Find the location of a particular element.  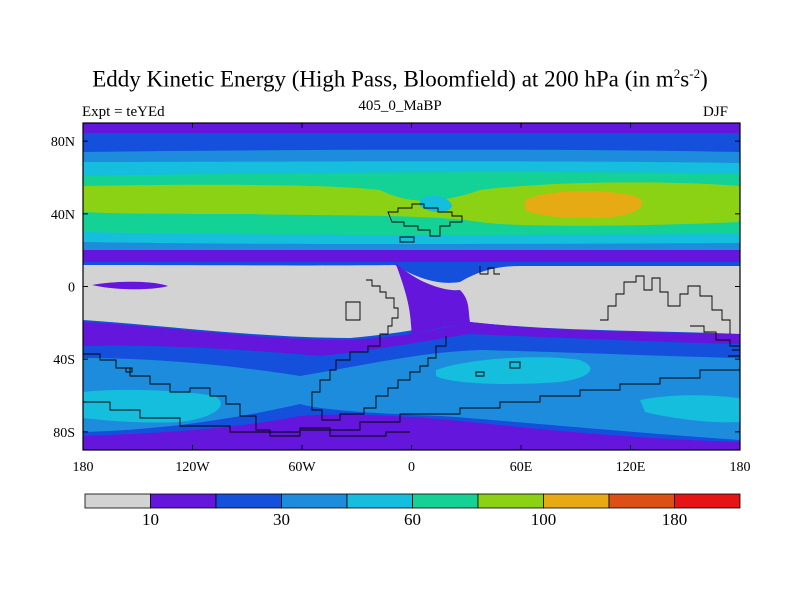

title-units-mid: s is located at coordinates (685, 79).